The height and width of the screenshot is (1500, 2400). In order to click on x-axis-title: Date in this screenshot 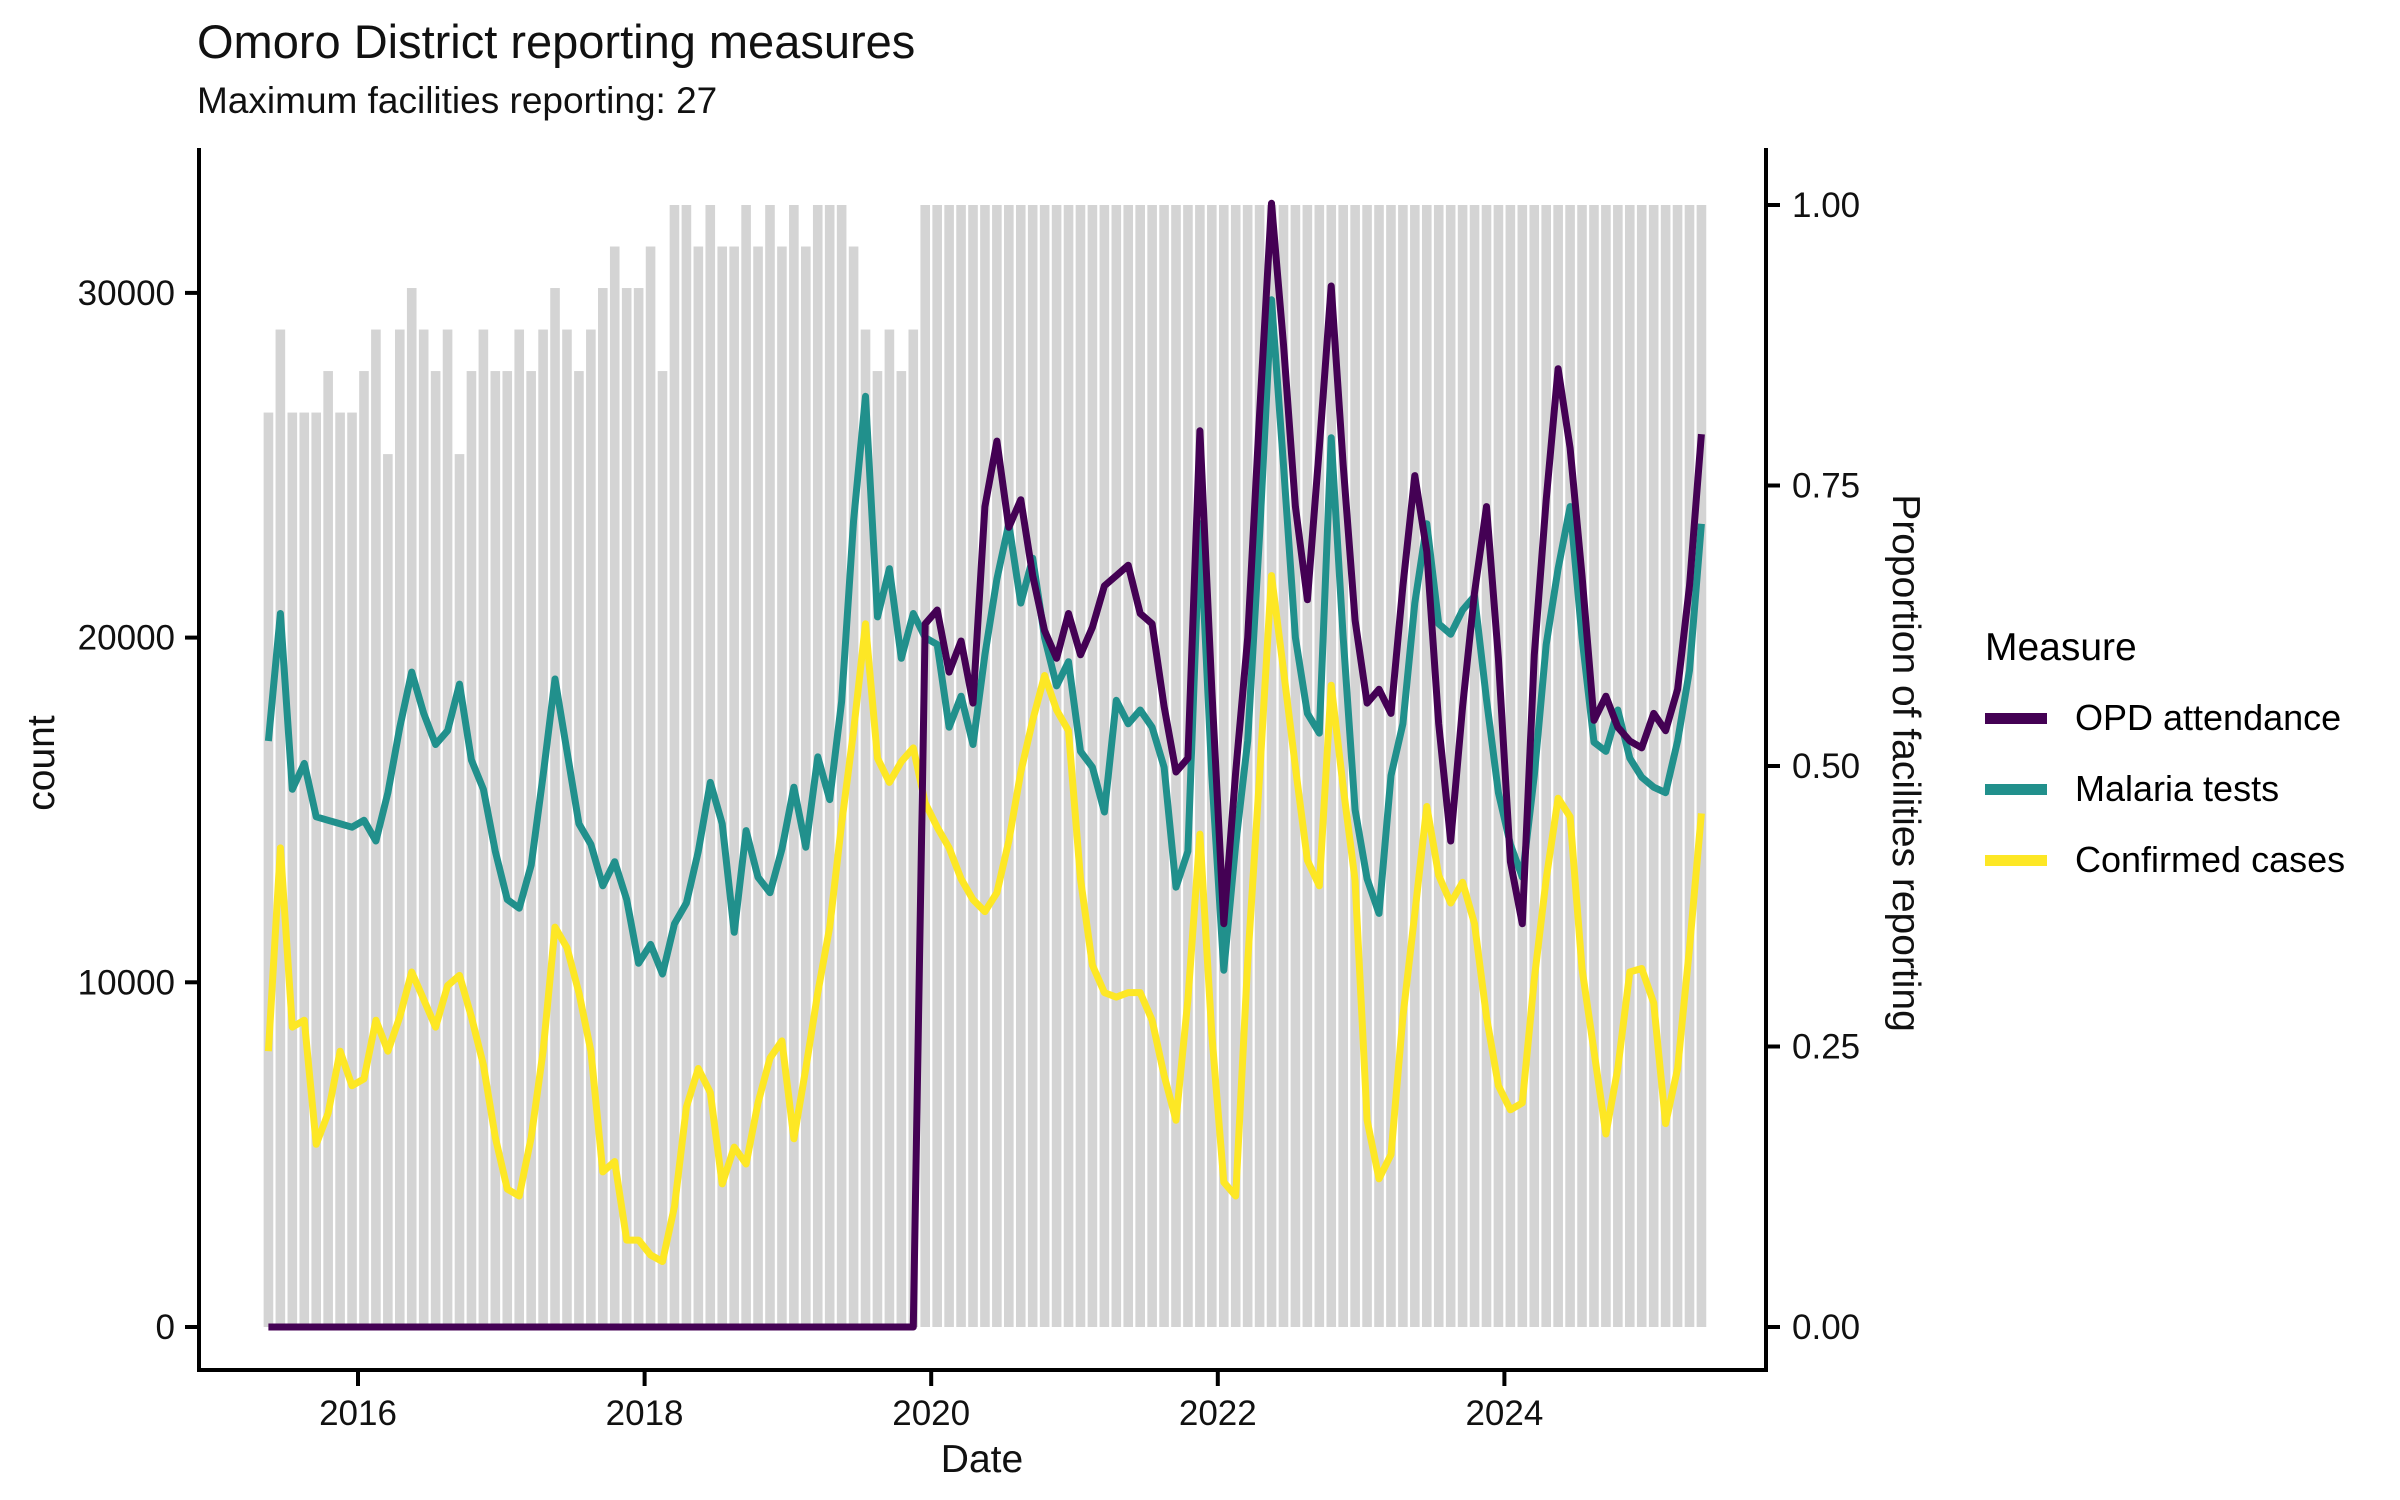, I will do `click(982, 1459)`.